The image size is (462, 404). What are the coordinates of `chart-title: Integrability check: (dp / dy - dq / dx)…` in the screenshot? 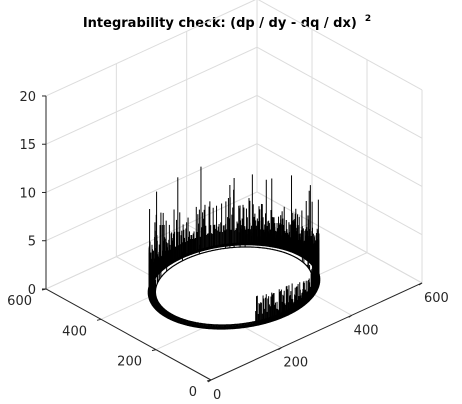 It's located at (227, 21).